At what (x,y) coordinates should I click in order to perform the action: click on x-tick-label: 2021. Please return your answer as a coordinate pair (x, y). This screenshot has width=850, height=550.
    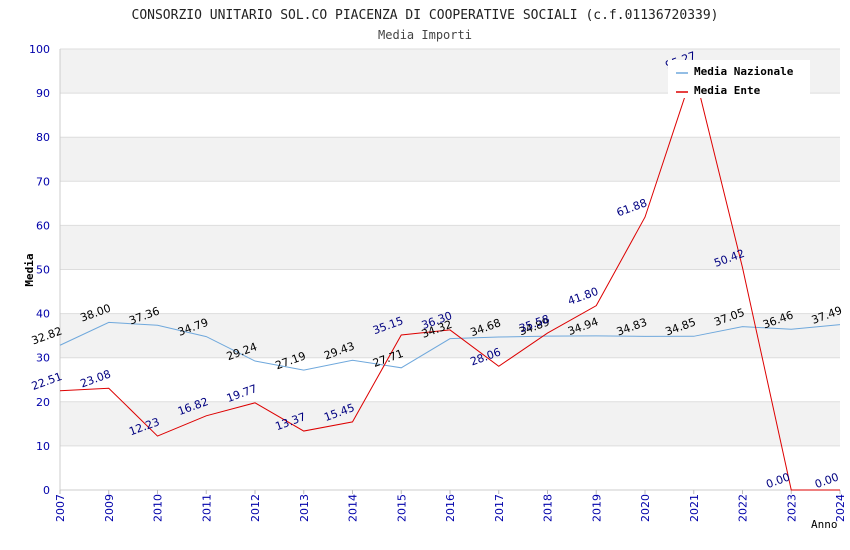
    Looking at the image, I should click on (694, 508).